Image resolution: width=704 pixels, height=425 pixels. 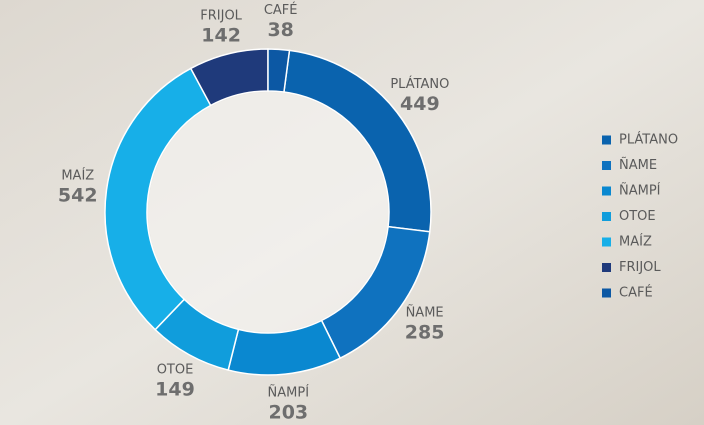 I want to click on slice-name: ÑAME, so click(x=425, y=313).